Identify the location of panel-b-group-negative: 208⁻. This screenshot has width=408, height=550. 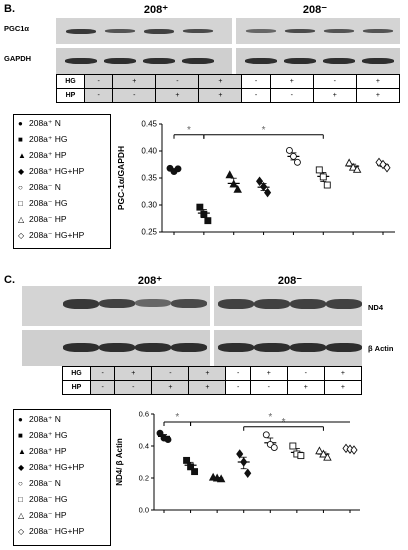
(315, 10).